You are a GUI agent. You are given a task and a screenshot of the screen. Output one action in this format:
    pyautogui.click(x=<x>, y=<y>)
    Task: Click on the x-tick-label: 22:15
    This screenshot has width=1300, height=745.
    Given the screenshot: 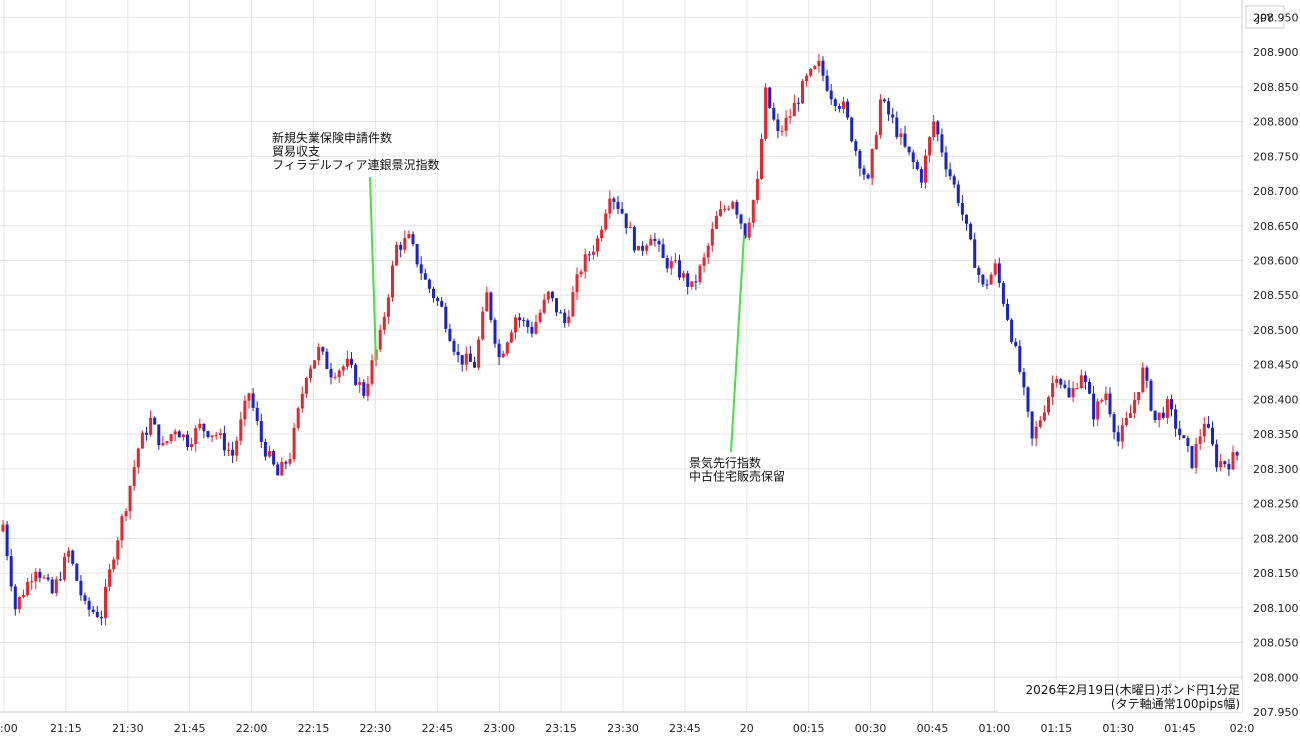 What is the action you would take?
    pyautogui.click(x=314, y=728)
    